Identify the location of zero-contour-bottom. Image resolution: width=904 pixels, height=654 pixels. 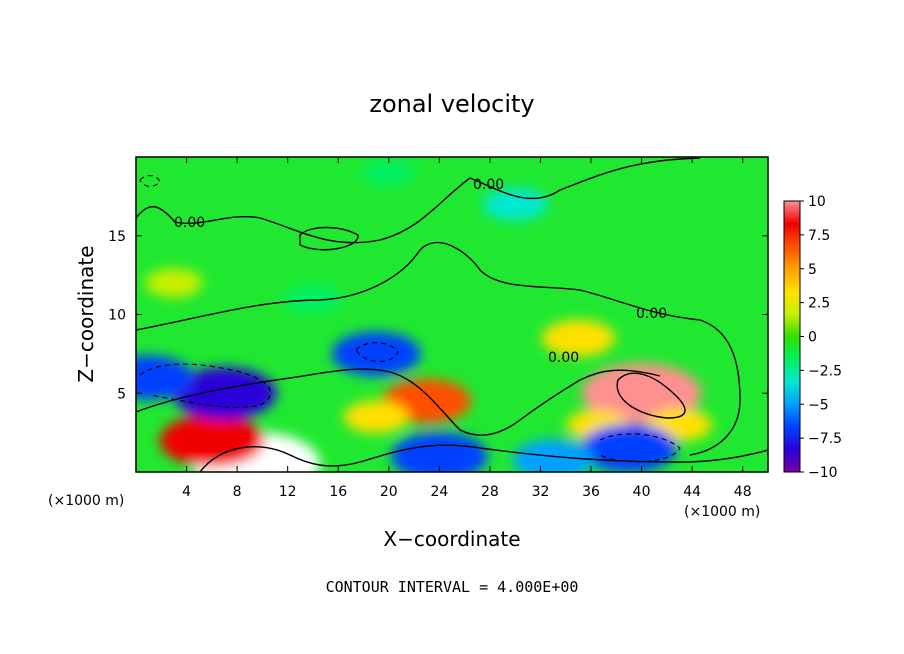
(483, 458).